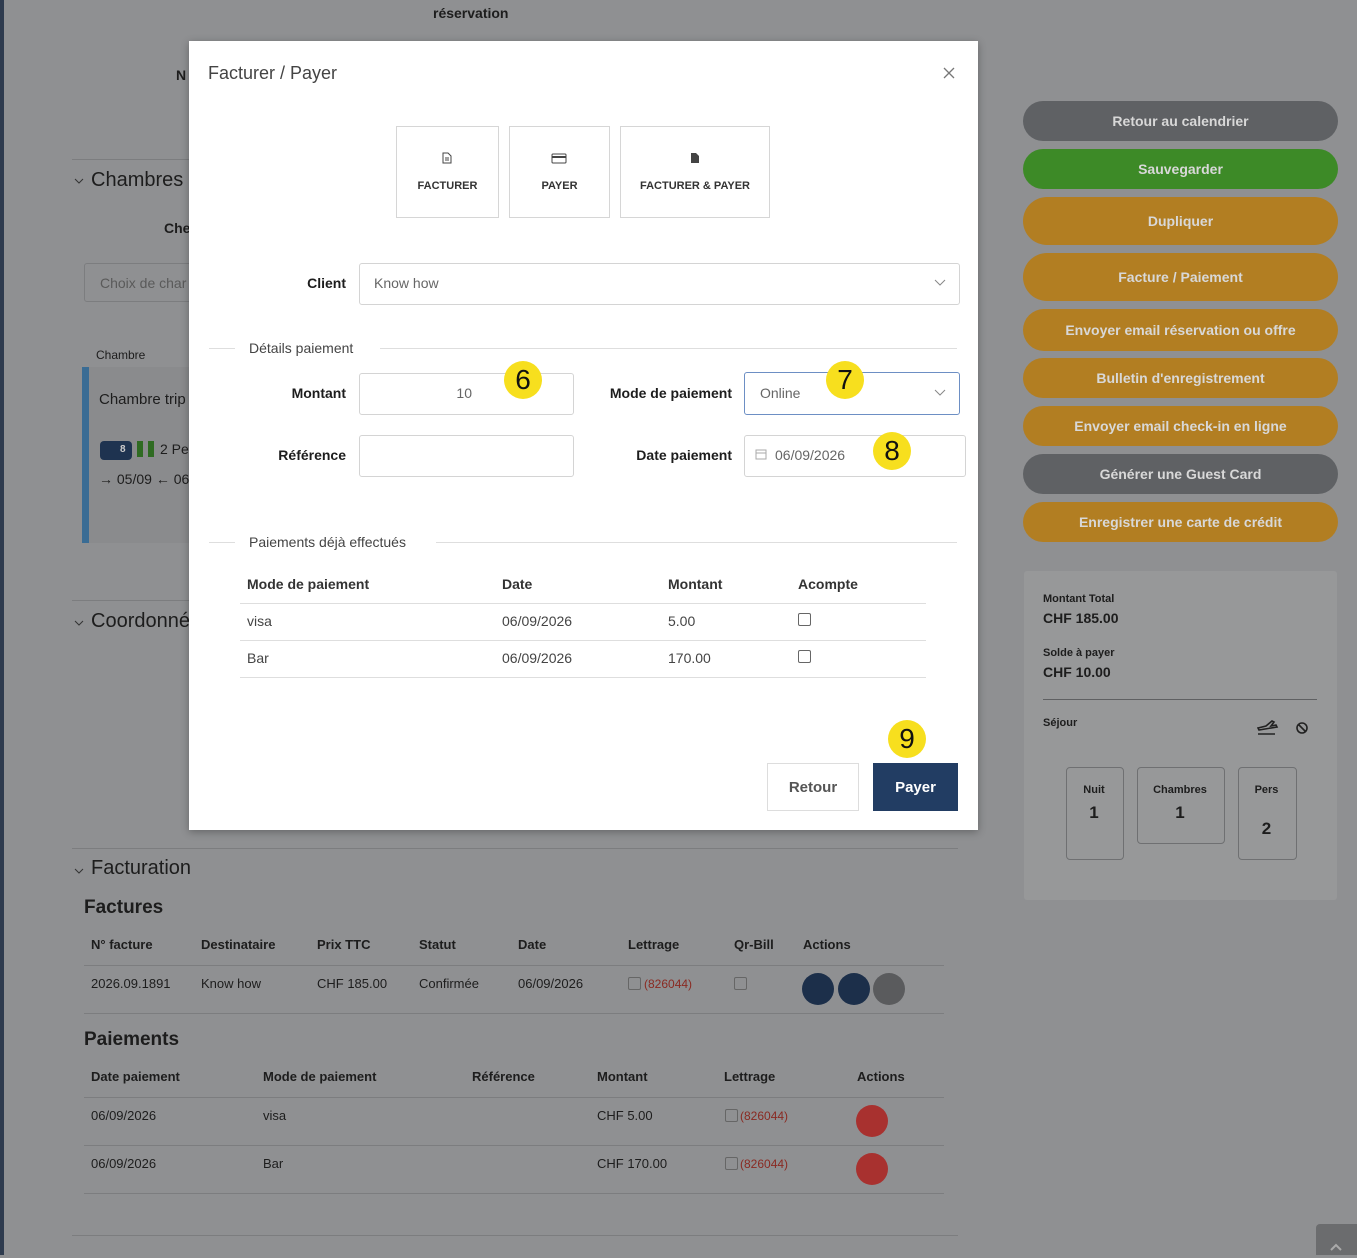 The width and height of the screenshot is (1357, 1258). What do you see at coordinates (1180, 169) in the screenshot?
I see `sidebar-button: Sauvegarder` at bounding box center [1180, 169].